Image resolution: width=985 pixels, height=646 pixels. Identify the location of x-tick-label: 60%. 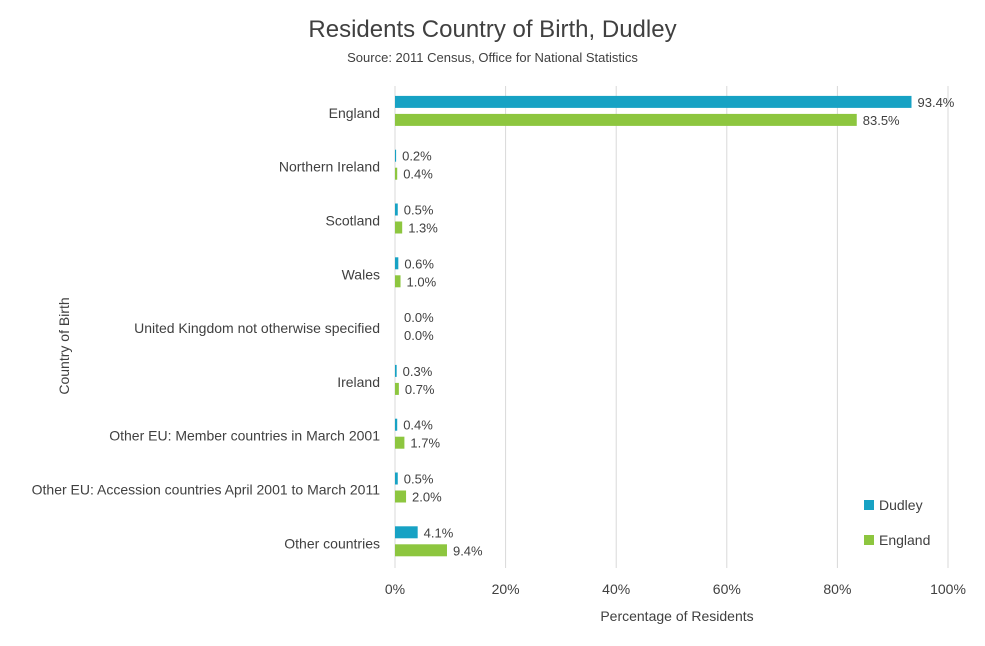
(727, 589).